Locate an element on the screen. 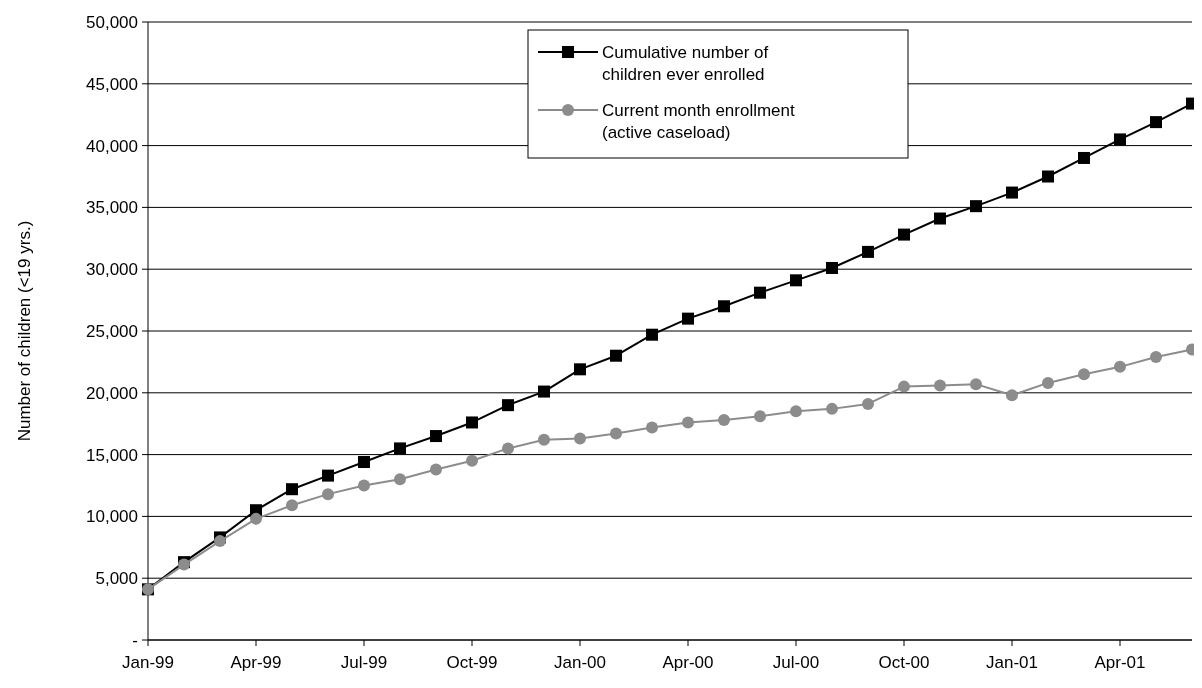 Image resolution: width=1202 pixels, height=688 pixels. legend-label: Cumulative number of children ever enrolled is located at coordinates (685, 63).